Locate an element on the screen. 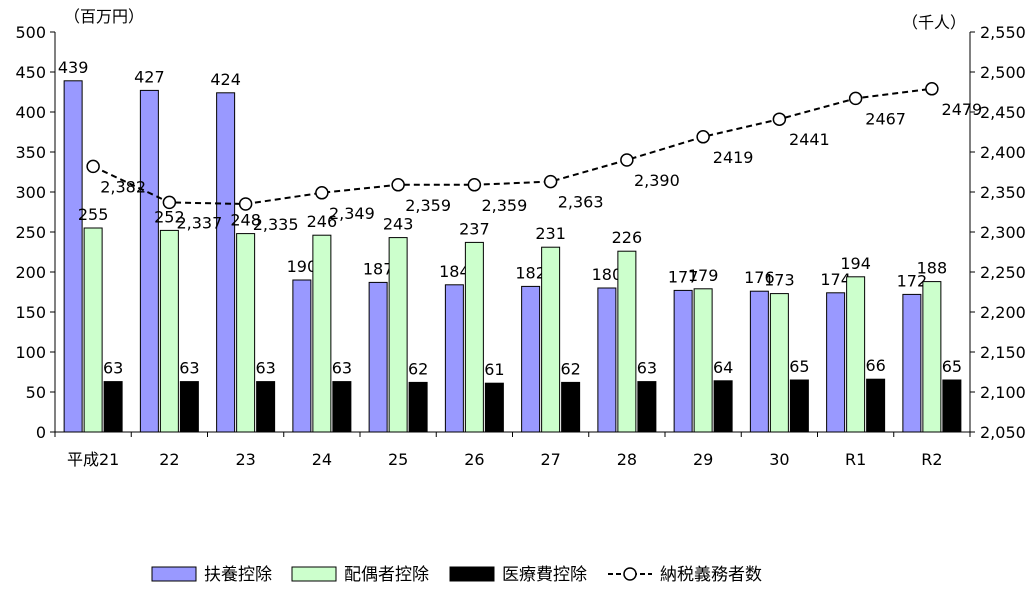 Image resolution: width=1032 pixels, height=600 pixels. bar-value-label: 182 is located at coordinates (530, 272).